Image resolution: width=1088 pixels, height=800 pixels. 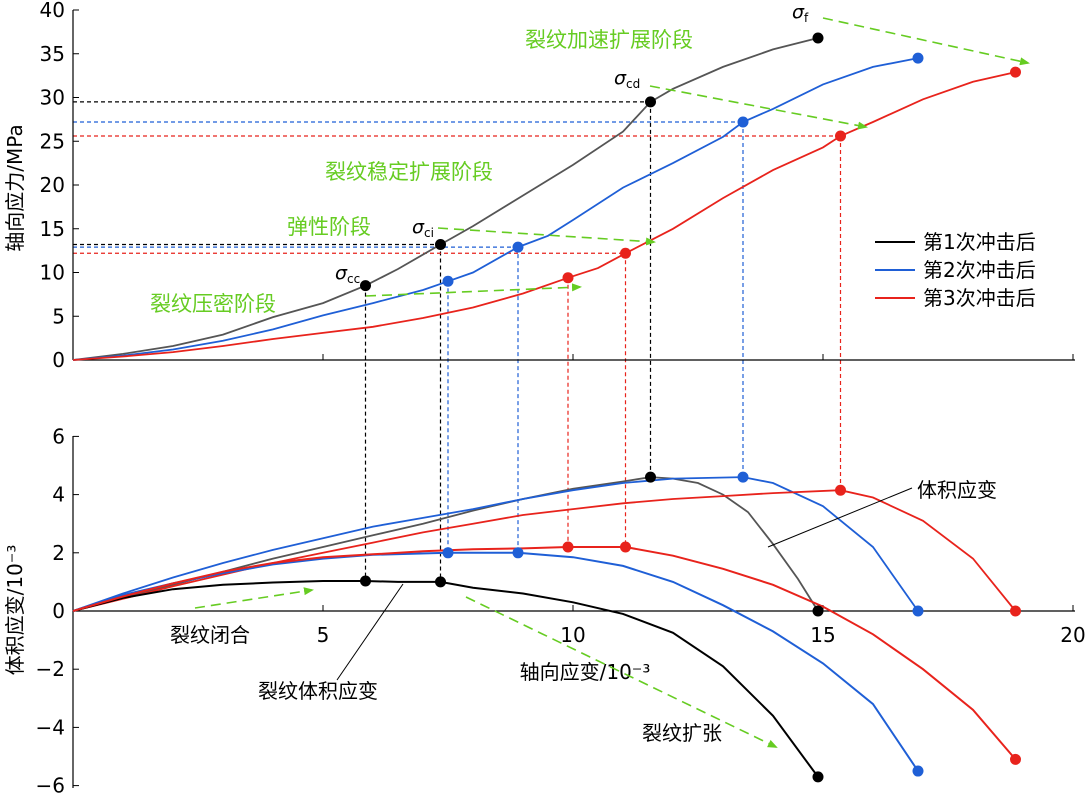 What do you see at coordinates (979, 270) in the screenshot?
I see `legend-label-2: 第2次冲击后` at bounding box center [979, 270].